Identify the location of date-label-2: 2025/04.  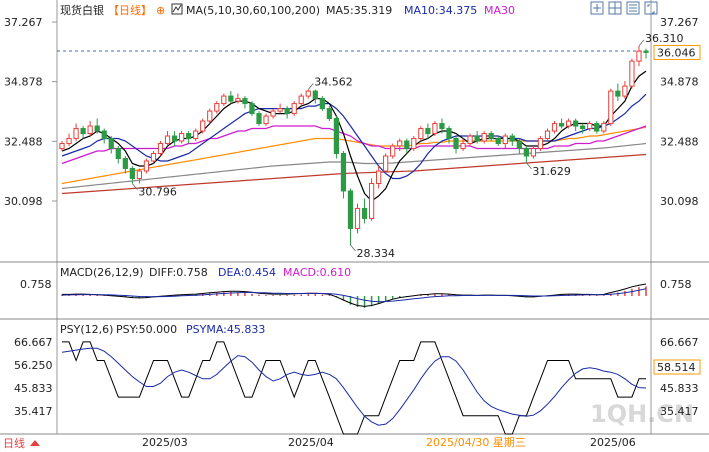
(311, 442).